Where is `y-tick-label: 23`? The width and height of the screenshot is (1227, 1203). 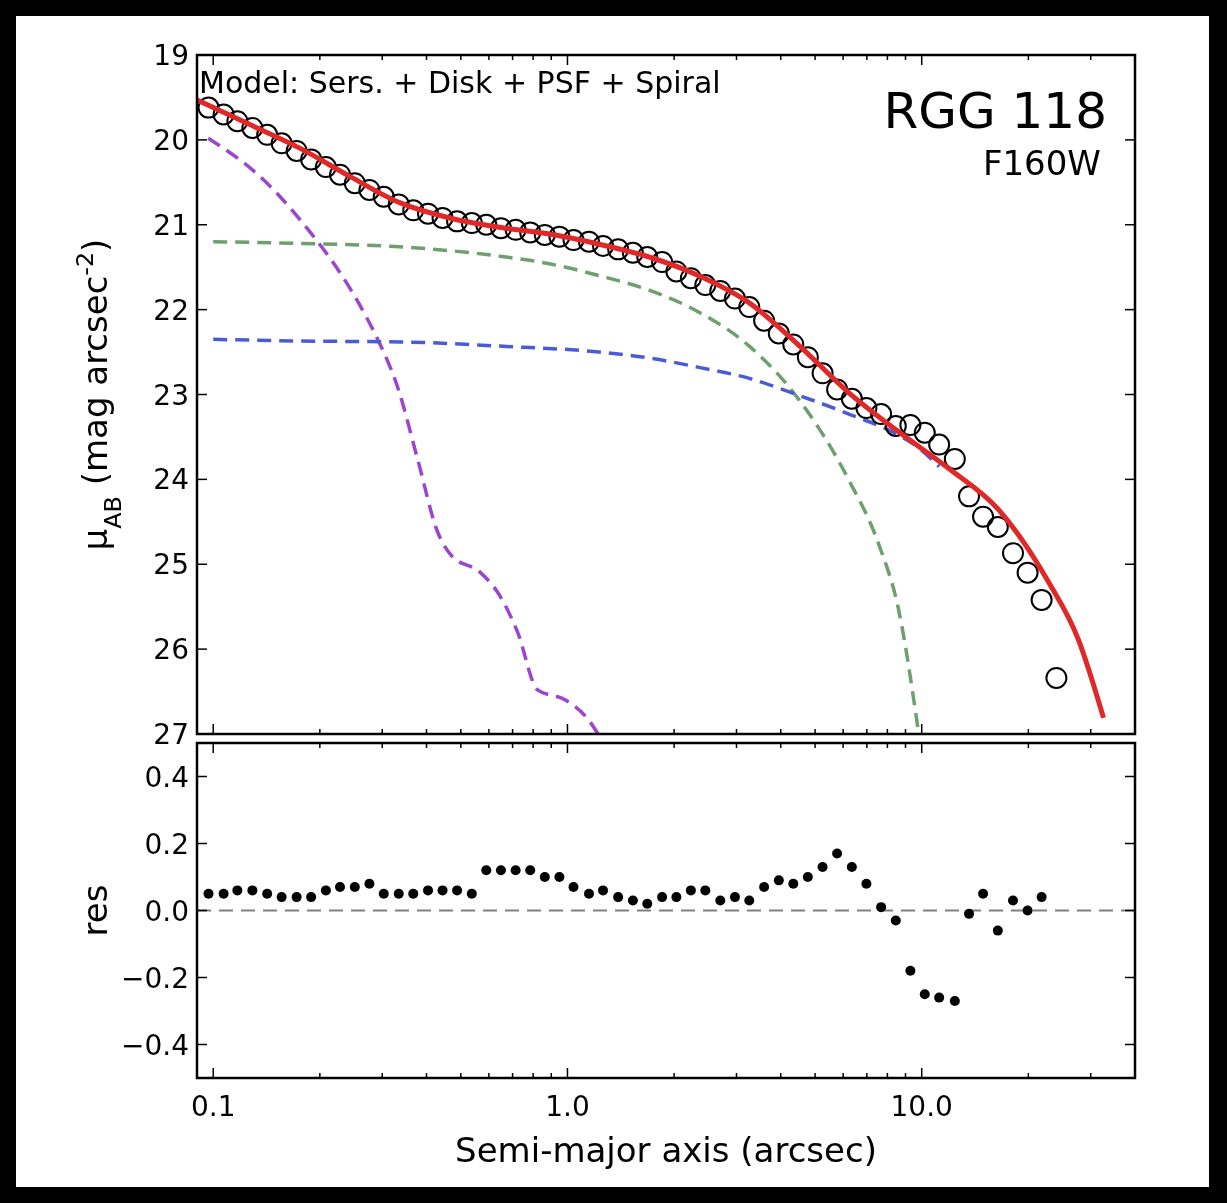 y-tick-label: 23 is located at coordinates (171, 395).